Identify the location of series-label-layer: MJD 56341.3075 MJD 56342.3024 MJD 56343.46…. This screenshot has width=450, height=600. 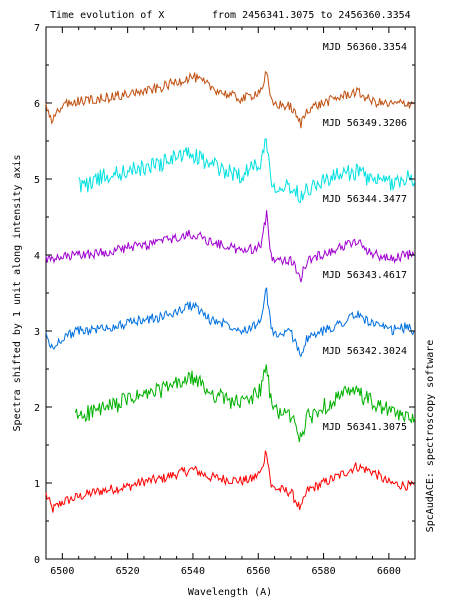
(365, 237).